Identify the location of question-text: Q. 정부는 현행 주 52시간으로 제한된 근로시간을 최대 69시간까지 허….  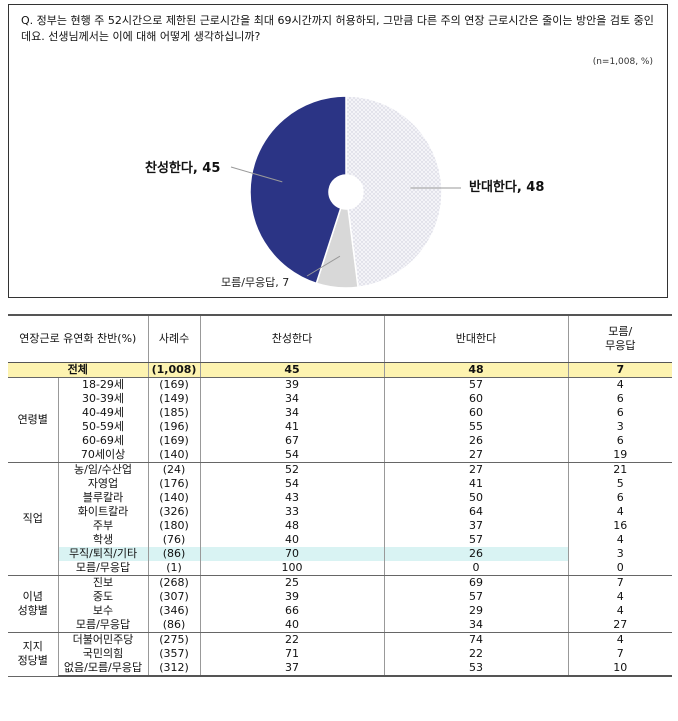
(337, 28).